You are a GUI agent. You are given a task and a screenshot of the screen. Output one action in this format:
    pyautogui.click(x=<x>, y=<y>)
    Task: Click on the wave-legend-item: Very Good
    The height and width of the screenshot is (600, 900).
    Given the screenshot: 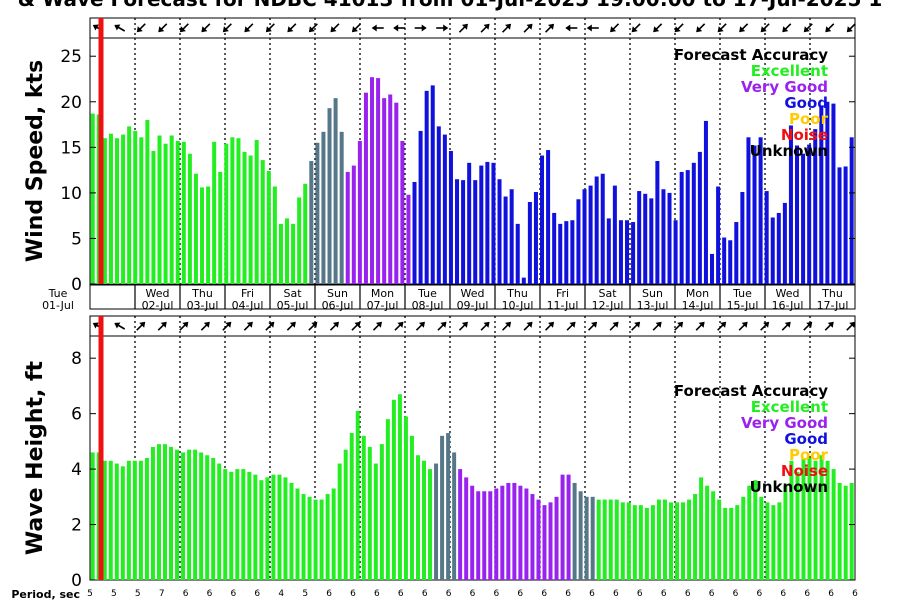 What is the action you would take?
    pyautogui.click(x=784, y=423)
    